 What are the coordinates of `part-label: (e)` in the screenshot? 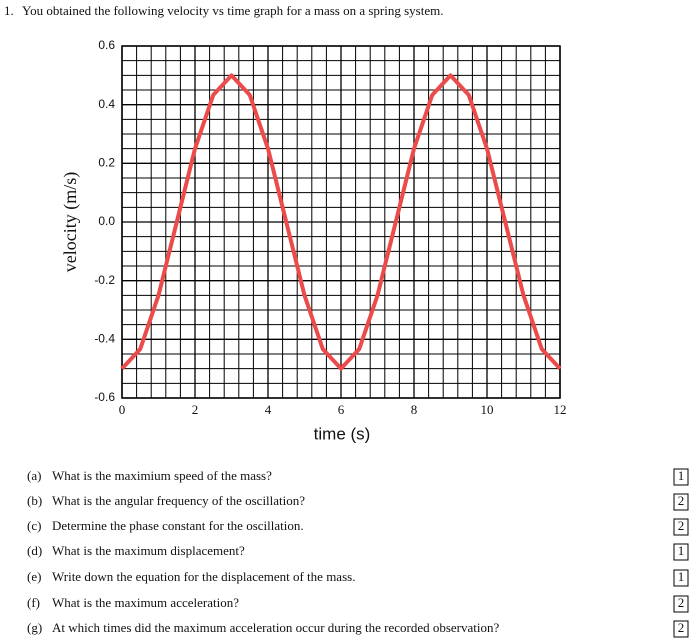 It's located at (34, 576).